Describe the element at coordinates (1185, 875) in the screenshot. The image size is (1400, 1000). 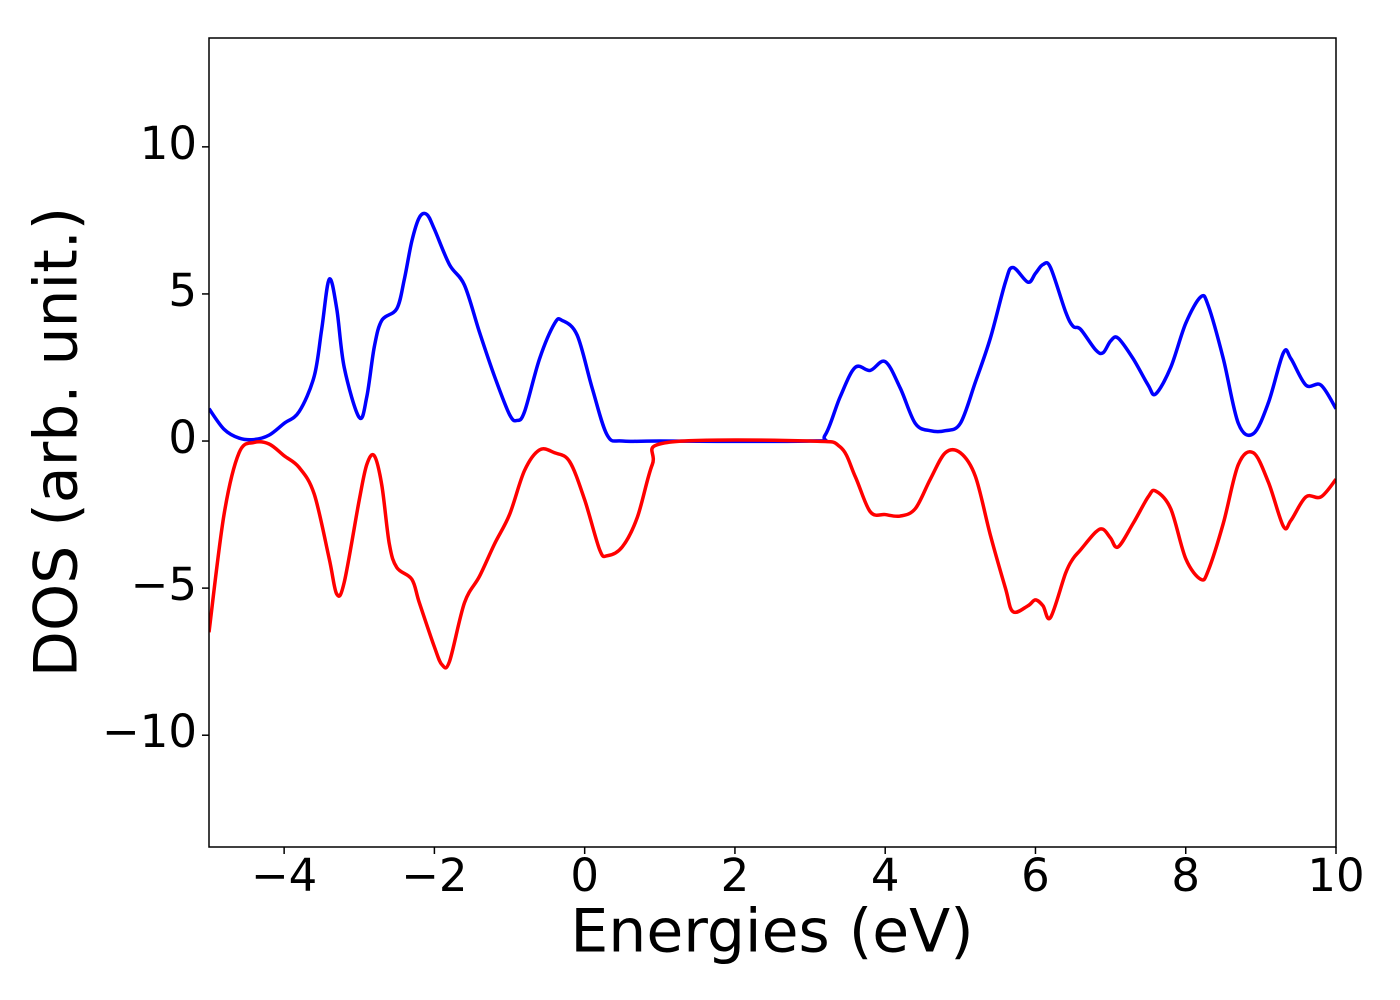
I see `x-tick-label: 8` at that location.